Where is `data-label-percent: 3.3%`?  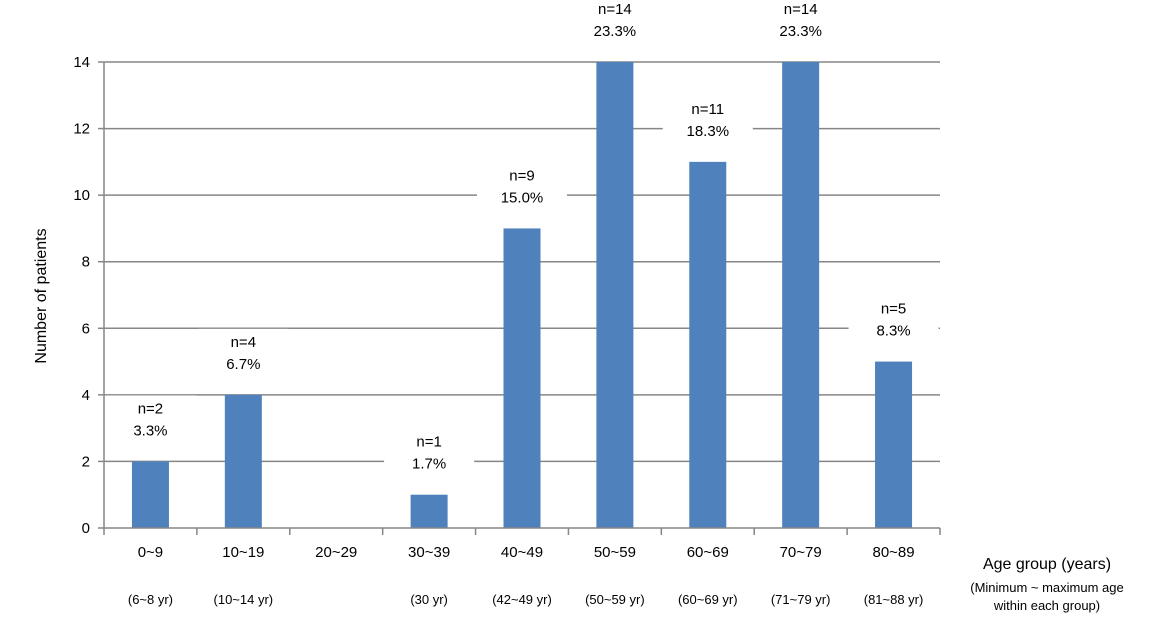 data-label-percent: 3.3% is located at coordinates (150, 430).